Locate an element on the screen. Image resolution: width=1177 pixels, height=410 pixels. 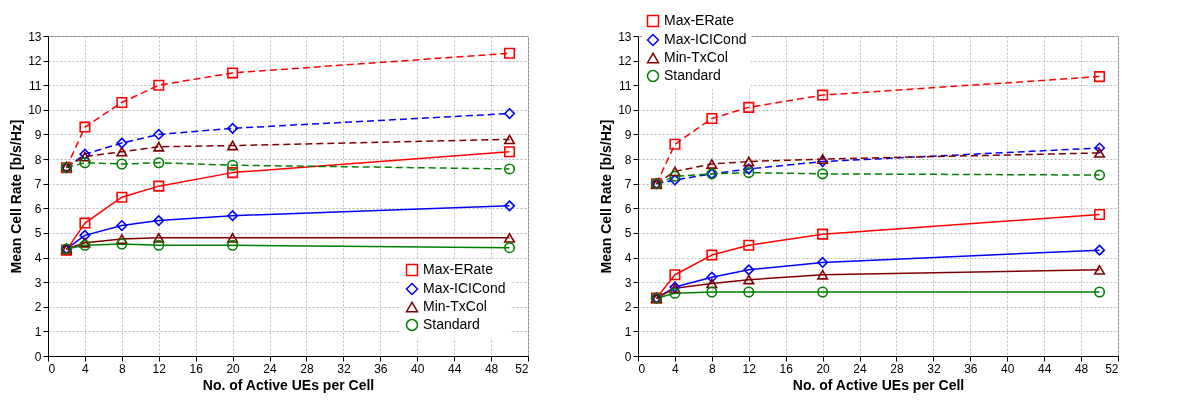
x-tick-label: 40 is located at coordinates (1008, 368).